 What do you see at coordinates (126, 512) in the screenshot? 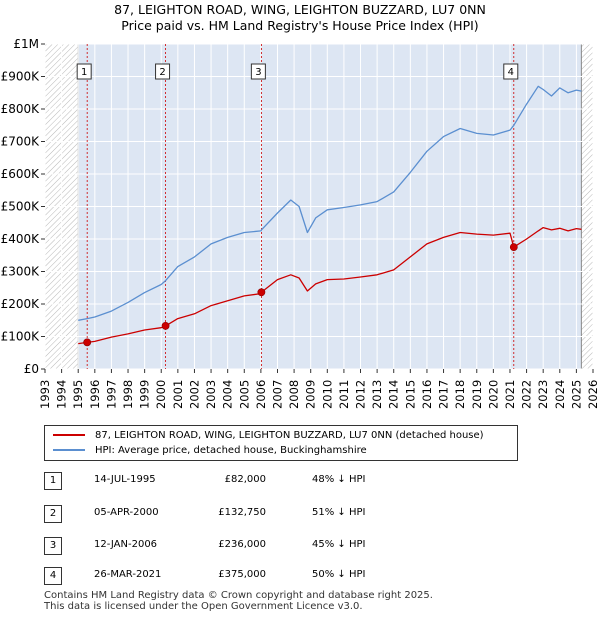
I see `sale-date: 05-APR-2000` at bounding box center [126, 512].